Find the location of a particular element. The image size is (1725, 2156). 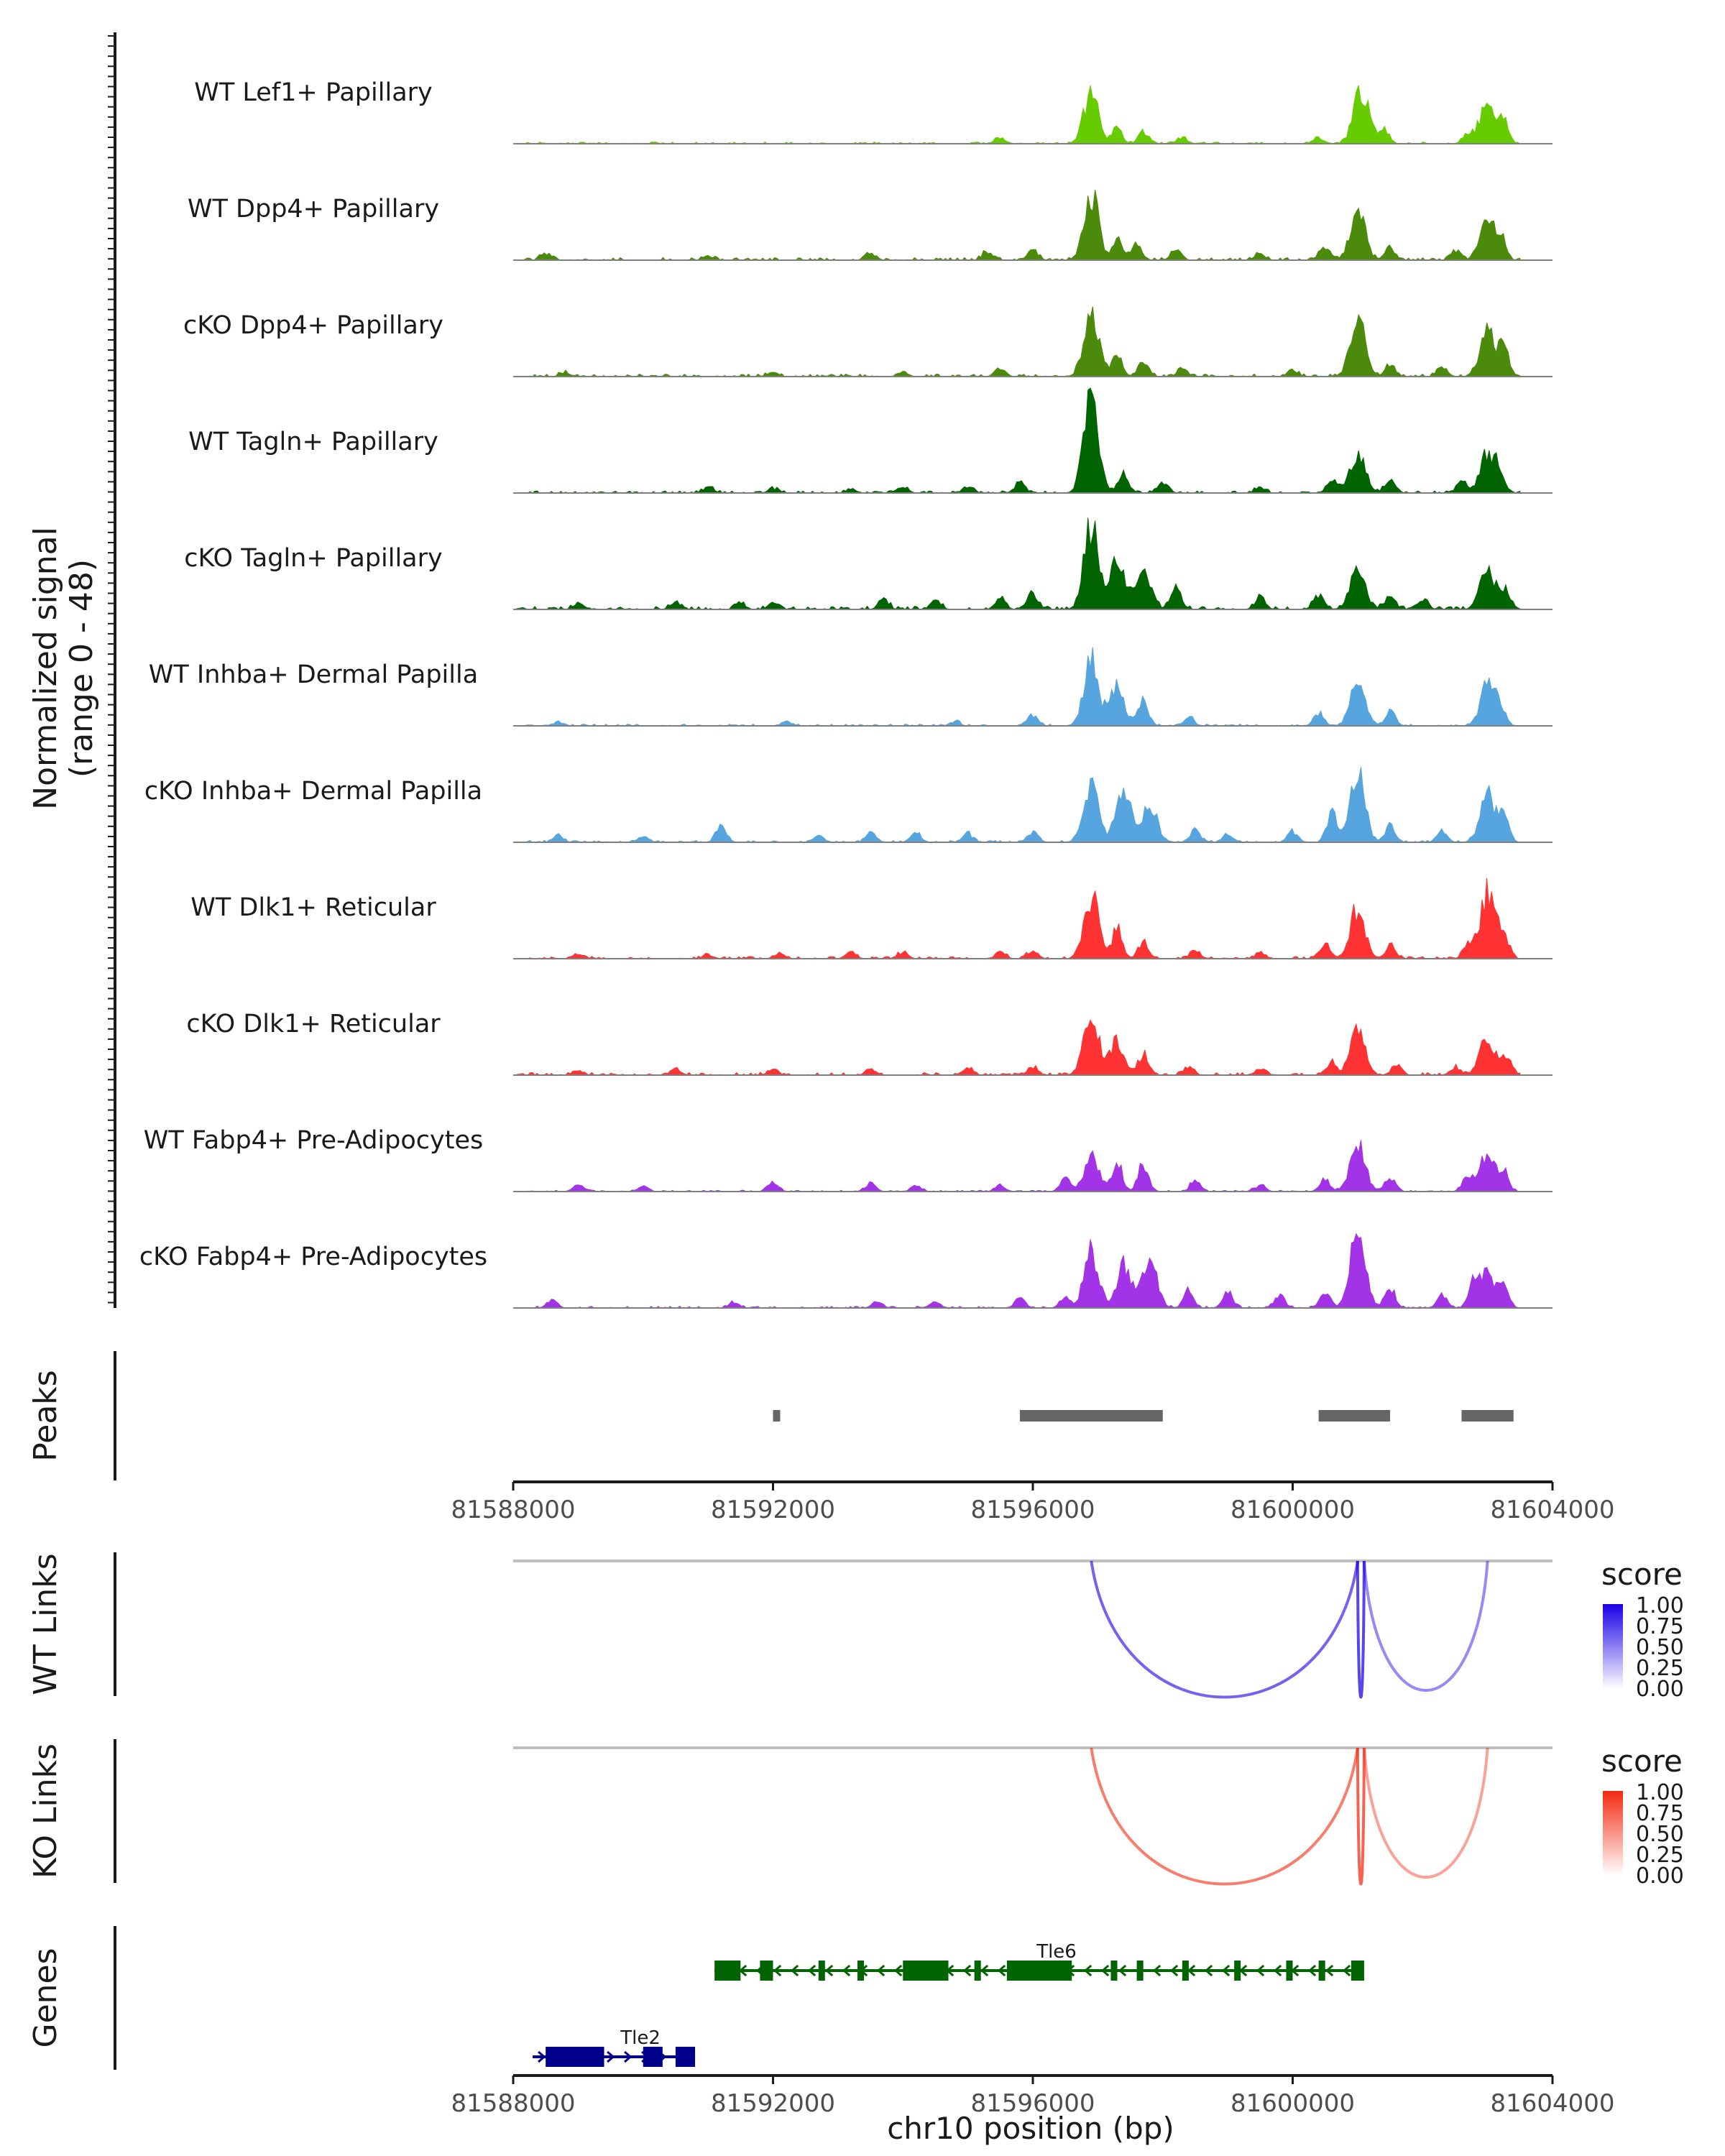

wt-legend-title: score is located at coordinates (1642, 1574).